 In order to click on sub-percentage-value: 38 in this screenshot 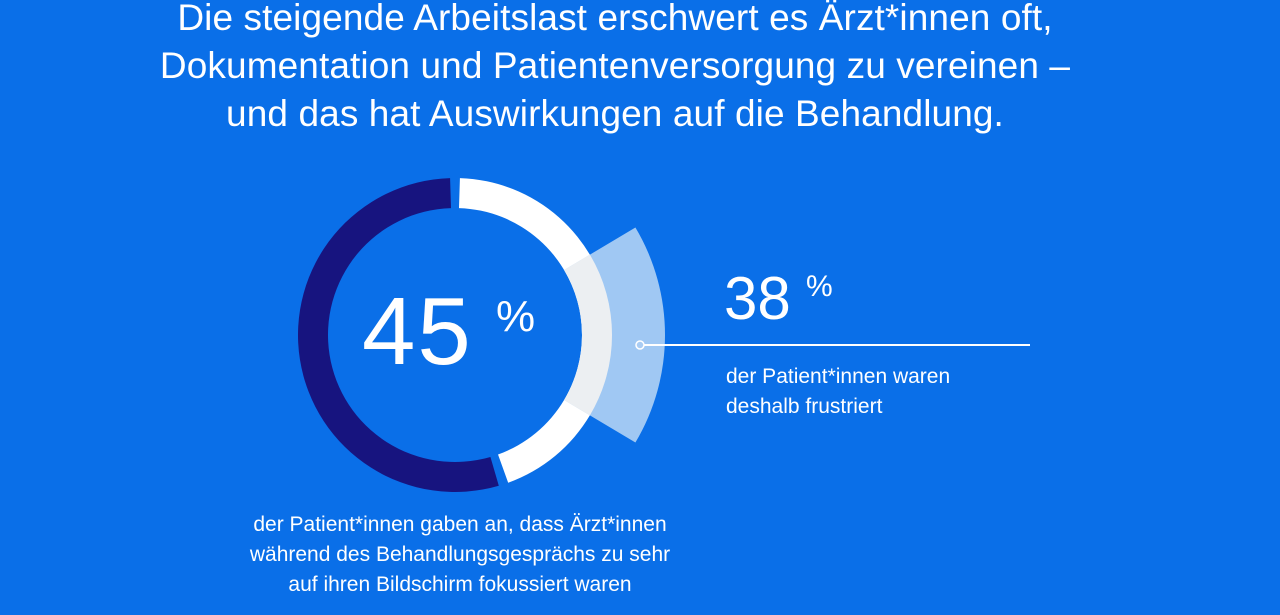, I will do `click(757, 298)`.